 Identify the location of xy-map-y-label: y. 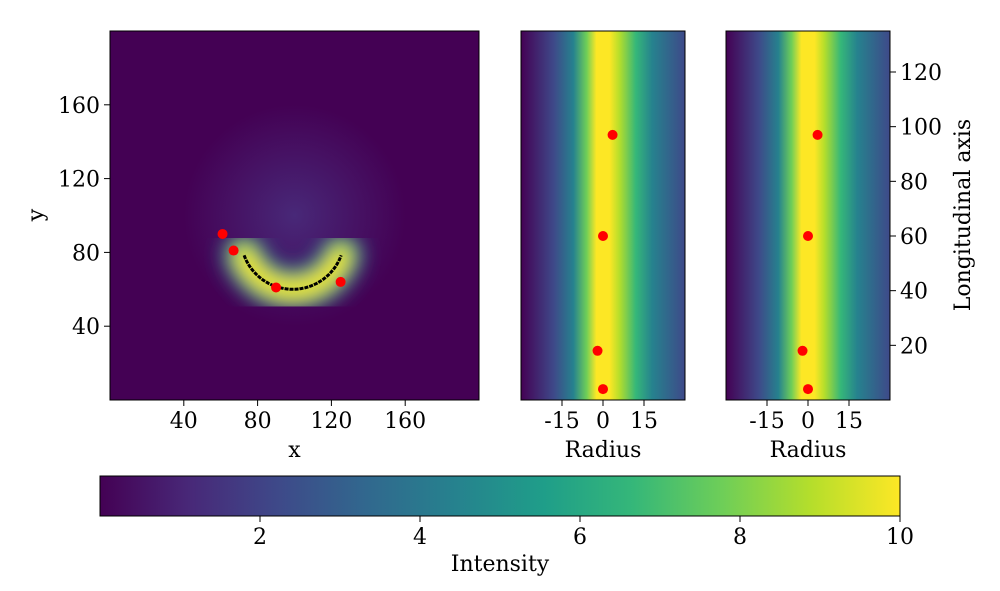
(36, 215).